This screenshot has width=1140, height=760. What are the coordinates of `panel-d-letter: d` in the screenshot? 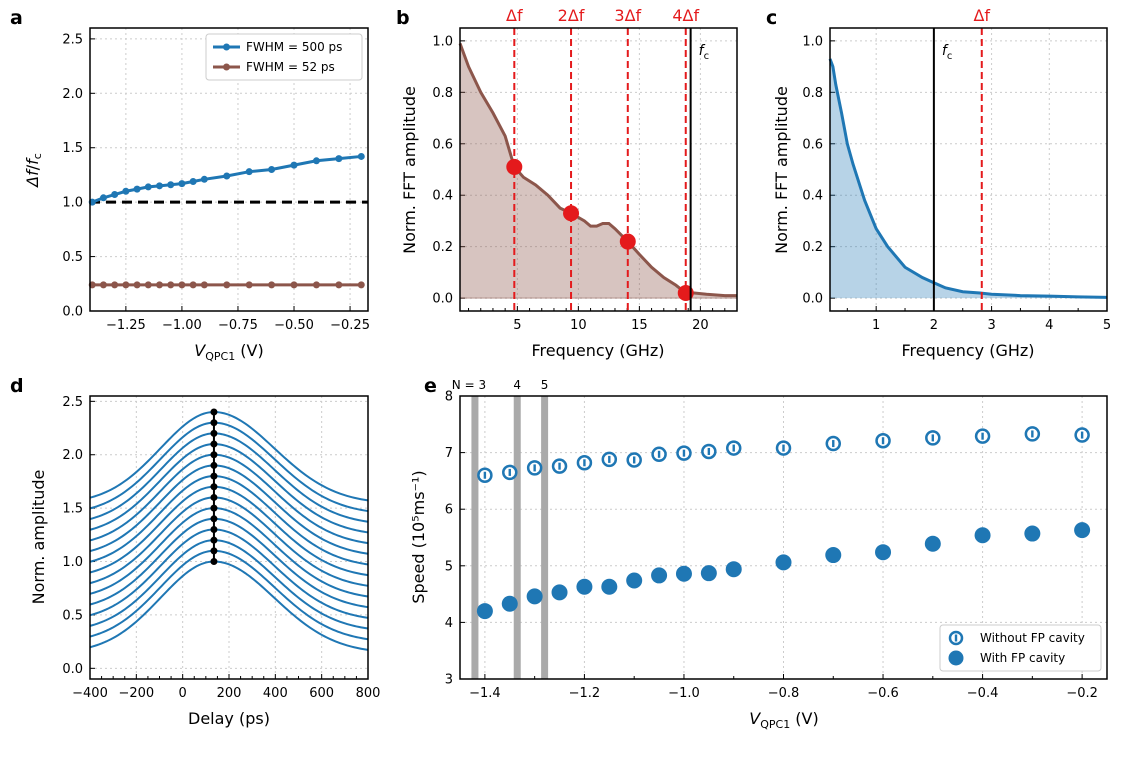 It's located at (17, 386).